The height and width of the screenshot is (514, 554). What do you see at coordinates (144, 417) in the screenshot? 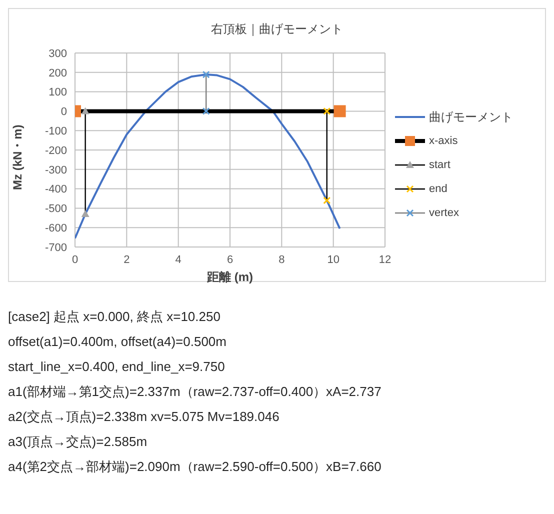
I see `text: a2(交点→頂点)=2.338m xv=5.075 Mv=189.046` at bounding box center [144, 417].